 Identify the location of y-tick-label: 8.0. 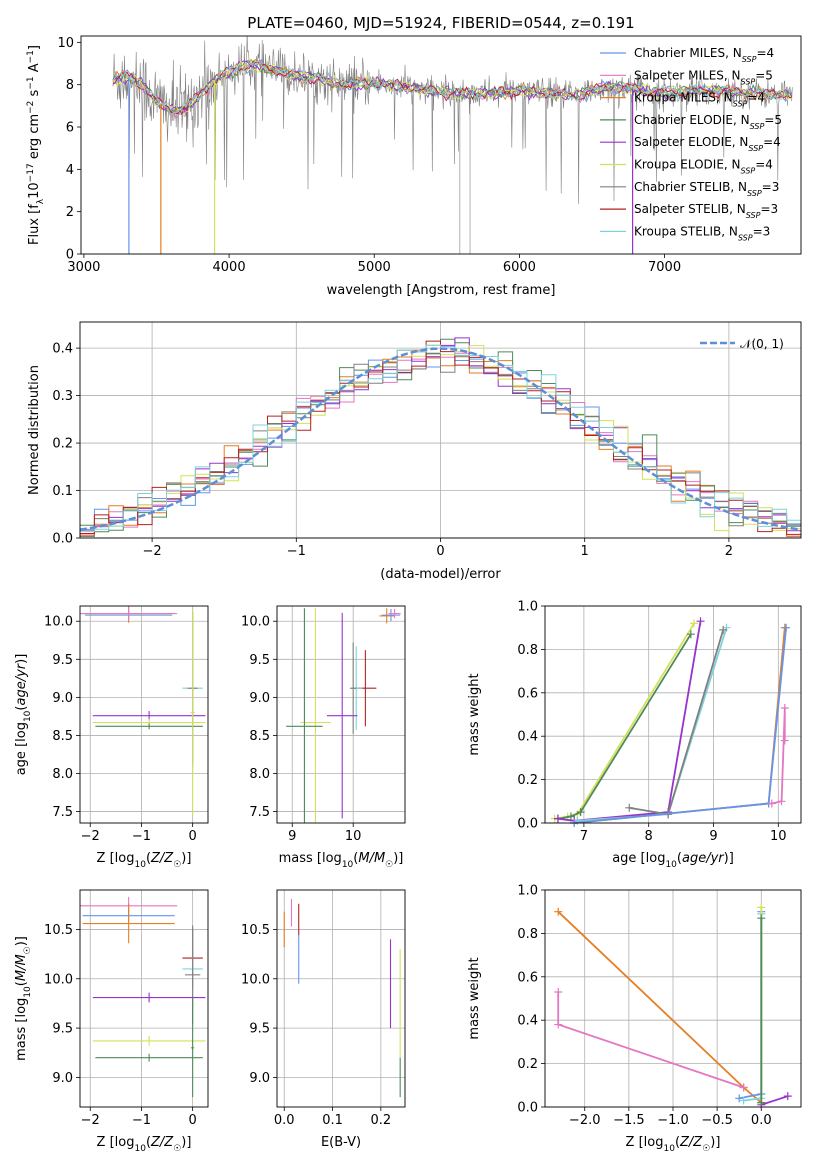
(62, 774).